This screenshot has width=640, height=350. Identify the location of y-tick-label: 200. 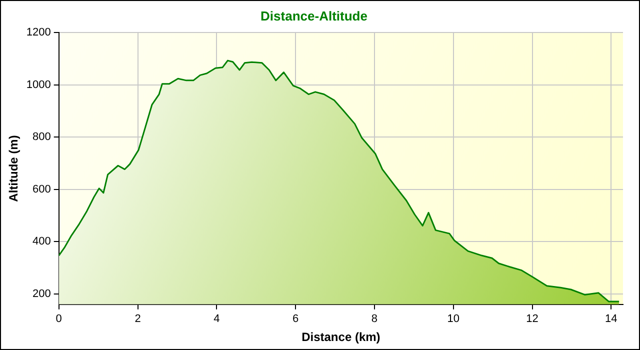
(41, 294).